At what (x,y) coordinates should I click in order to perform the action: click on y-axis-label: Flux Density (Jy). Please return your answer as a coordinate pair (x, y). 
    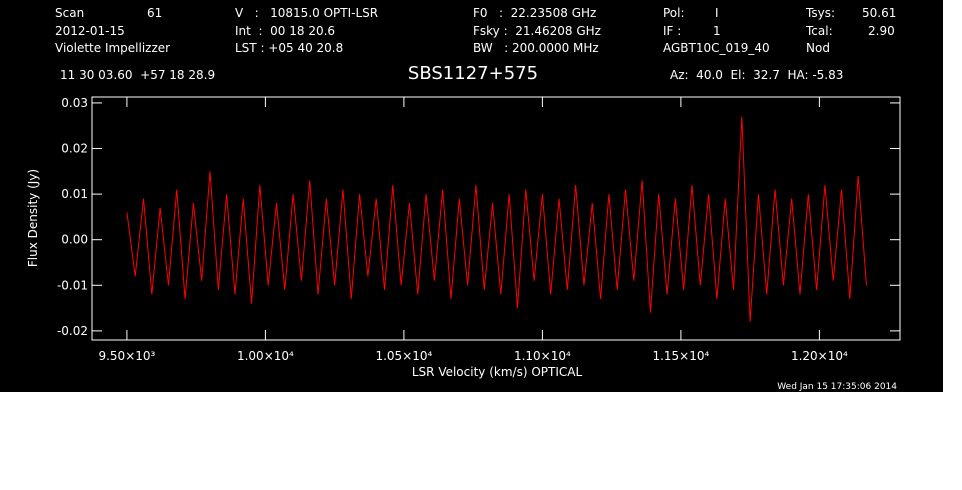
    Looking at the image, I should click on (33, 218).